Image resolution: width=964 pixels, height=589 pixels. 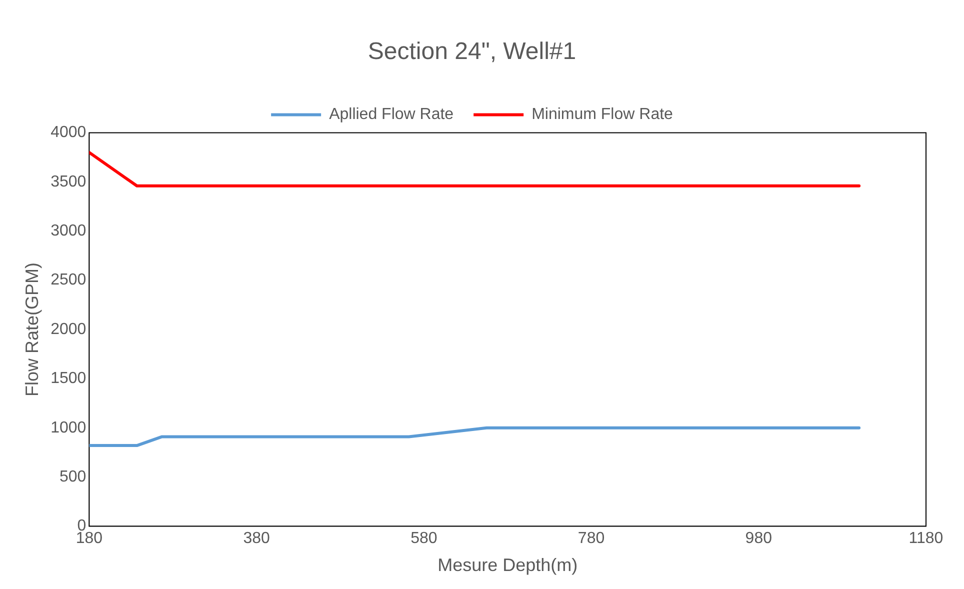 What do you see at coordinates (603, 115) in the screenshot?
I see `legend-label: Minimum Flow Rate` at bounding box center [603, 115].